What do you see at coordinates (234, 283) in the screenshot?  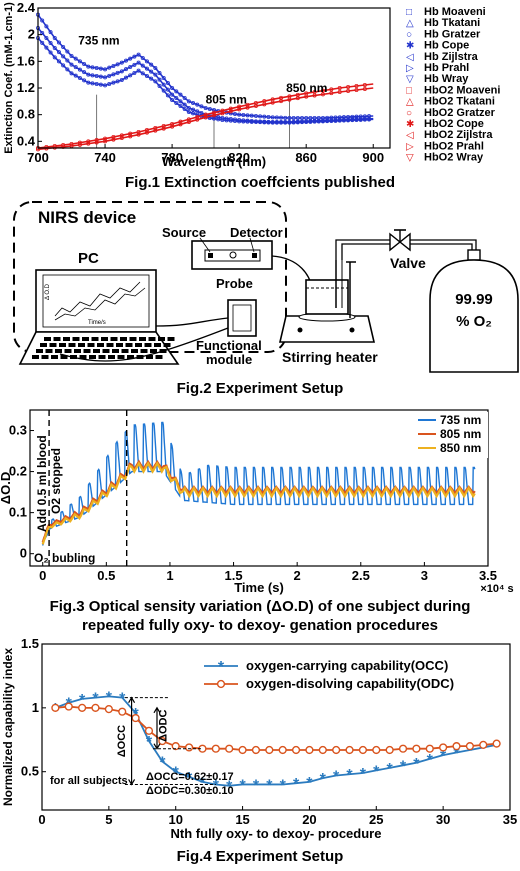 I see `probe-label: Probe` at bounding box center [234, 283].